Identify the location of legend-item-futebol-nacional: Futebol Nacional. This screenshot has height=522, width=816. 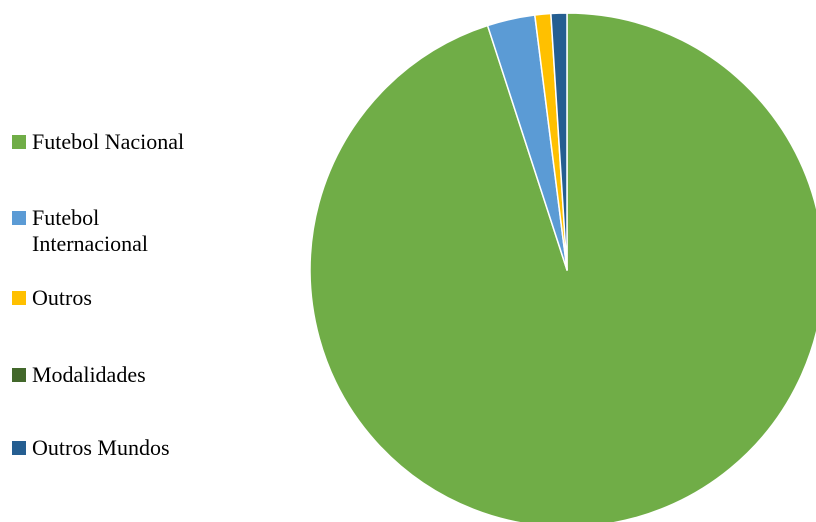
(122, 142).